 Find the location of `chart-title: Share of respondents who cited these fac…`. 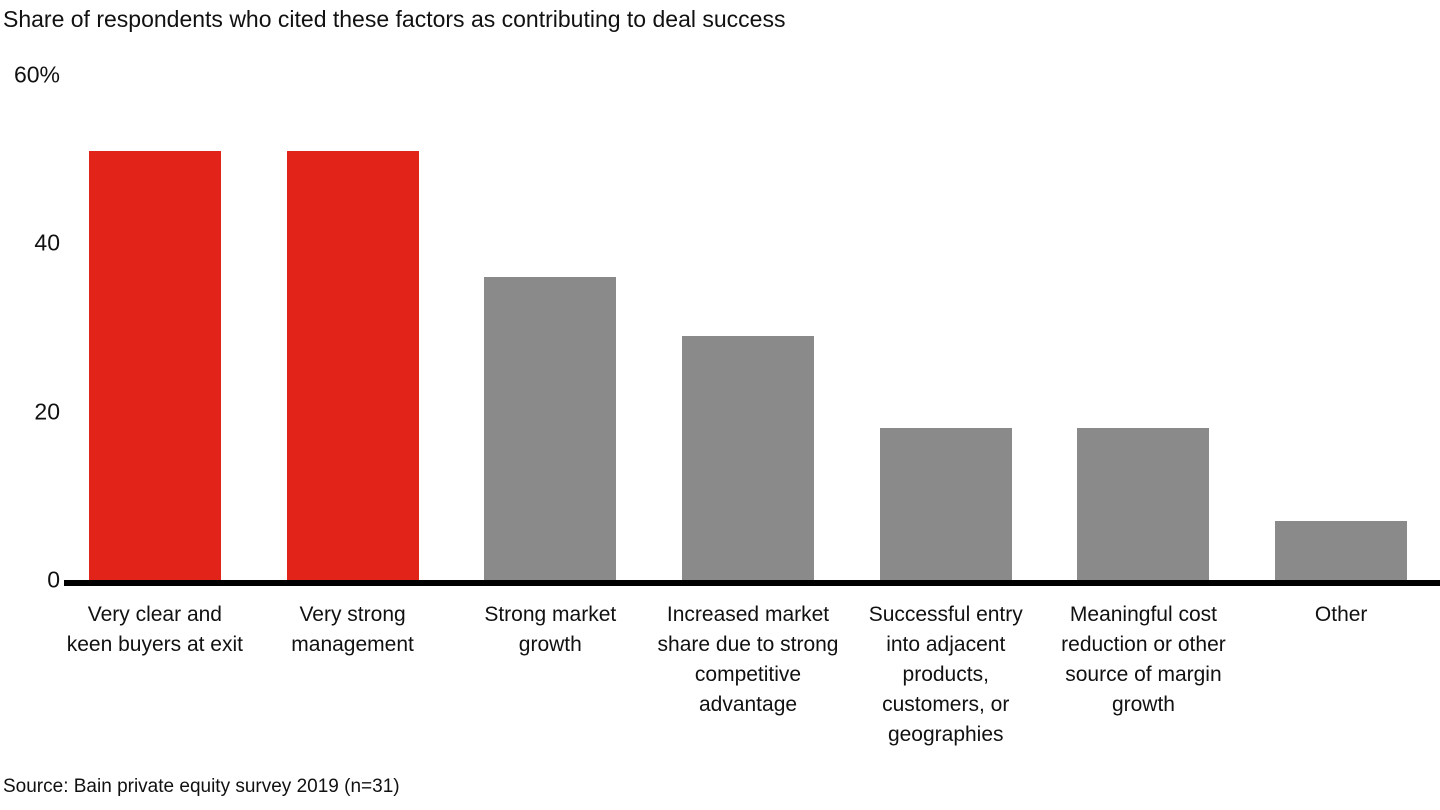

chart-title: Share of respondents who cited these fac… is located at coordinates (394, 19).